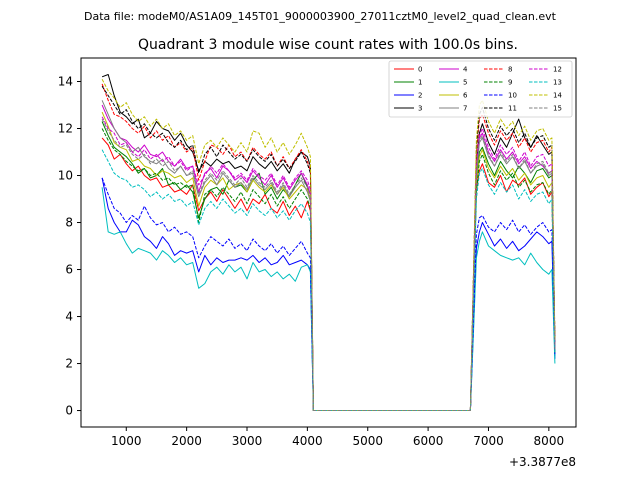 The height and width of the screenshot is (480, 640). What do you see at coordinates (420, 96) in the screenshot?
I see `legend-label-2: 2` at bounding box center [420, 96].